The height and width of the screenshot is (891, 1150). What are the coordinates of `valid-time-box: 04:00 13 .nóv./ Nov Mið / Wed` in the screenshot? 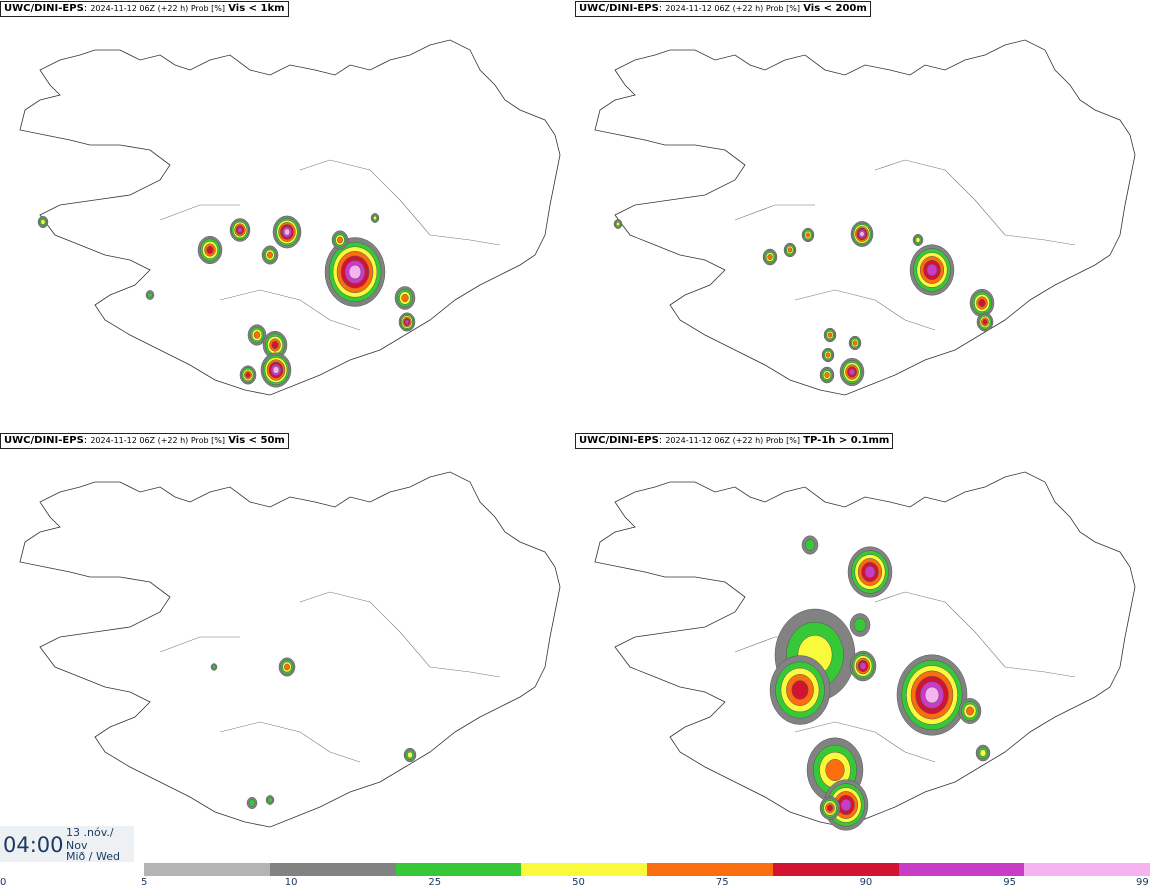 It's located at (67, 844).